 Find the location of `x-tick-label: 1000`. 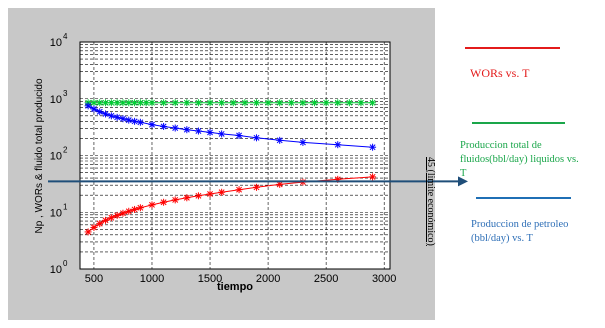

x-tick-label: 1000 is located at coordinates (152, 279).